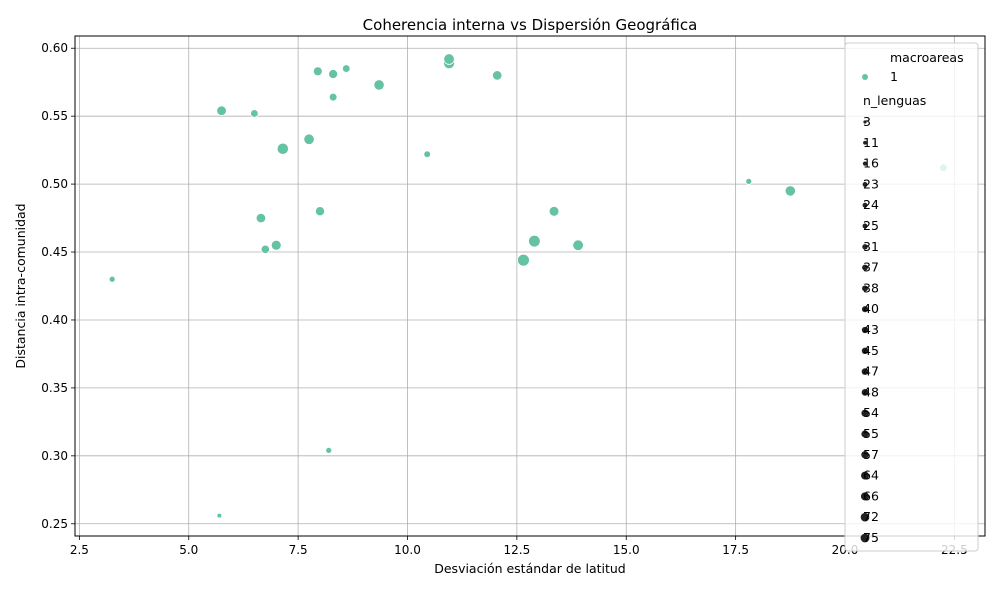 The height and width of the screenshot is (604, 1000). What do you see at coordinates (54, 456) in the screenshot?
I see `y-tick-label: 0.30` at bounding box center [54, 456].